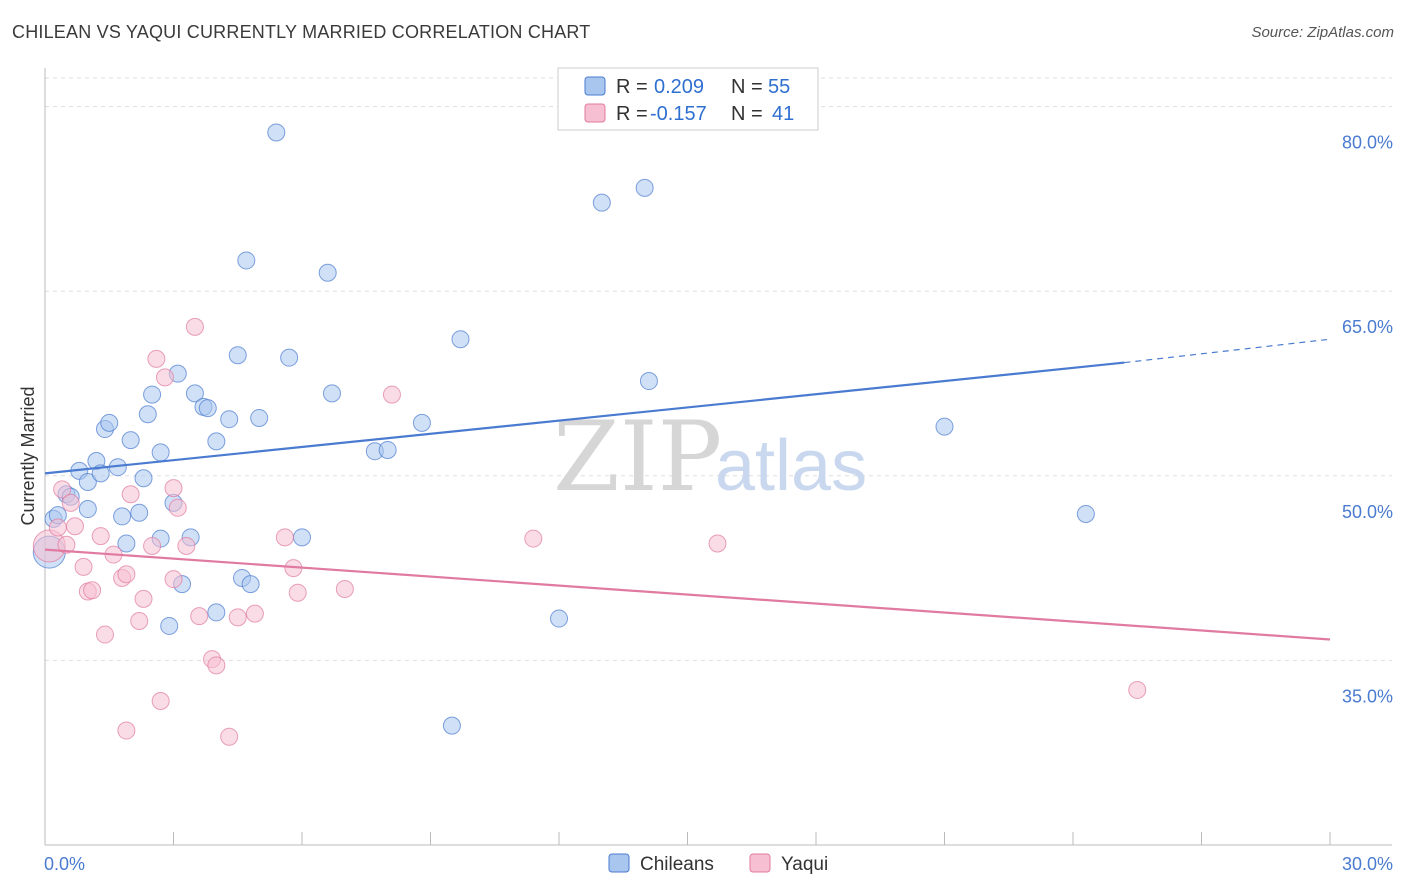 The width and height of the screenshot is (1406, 892). What do you see at coordinates (747, 87) in the screenshot?
I see `legend-n-label-1: N =` at bounding box center [747, 87].